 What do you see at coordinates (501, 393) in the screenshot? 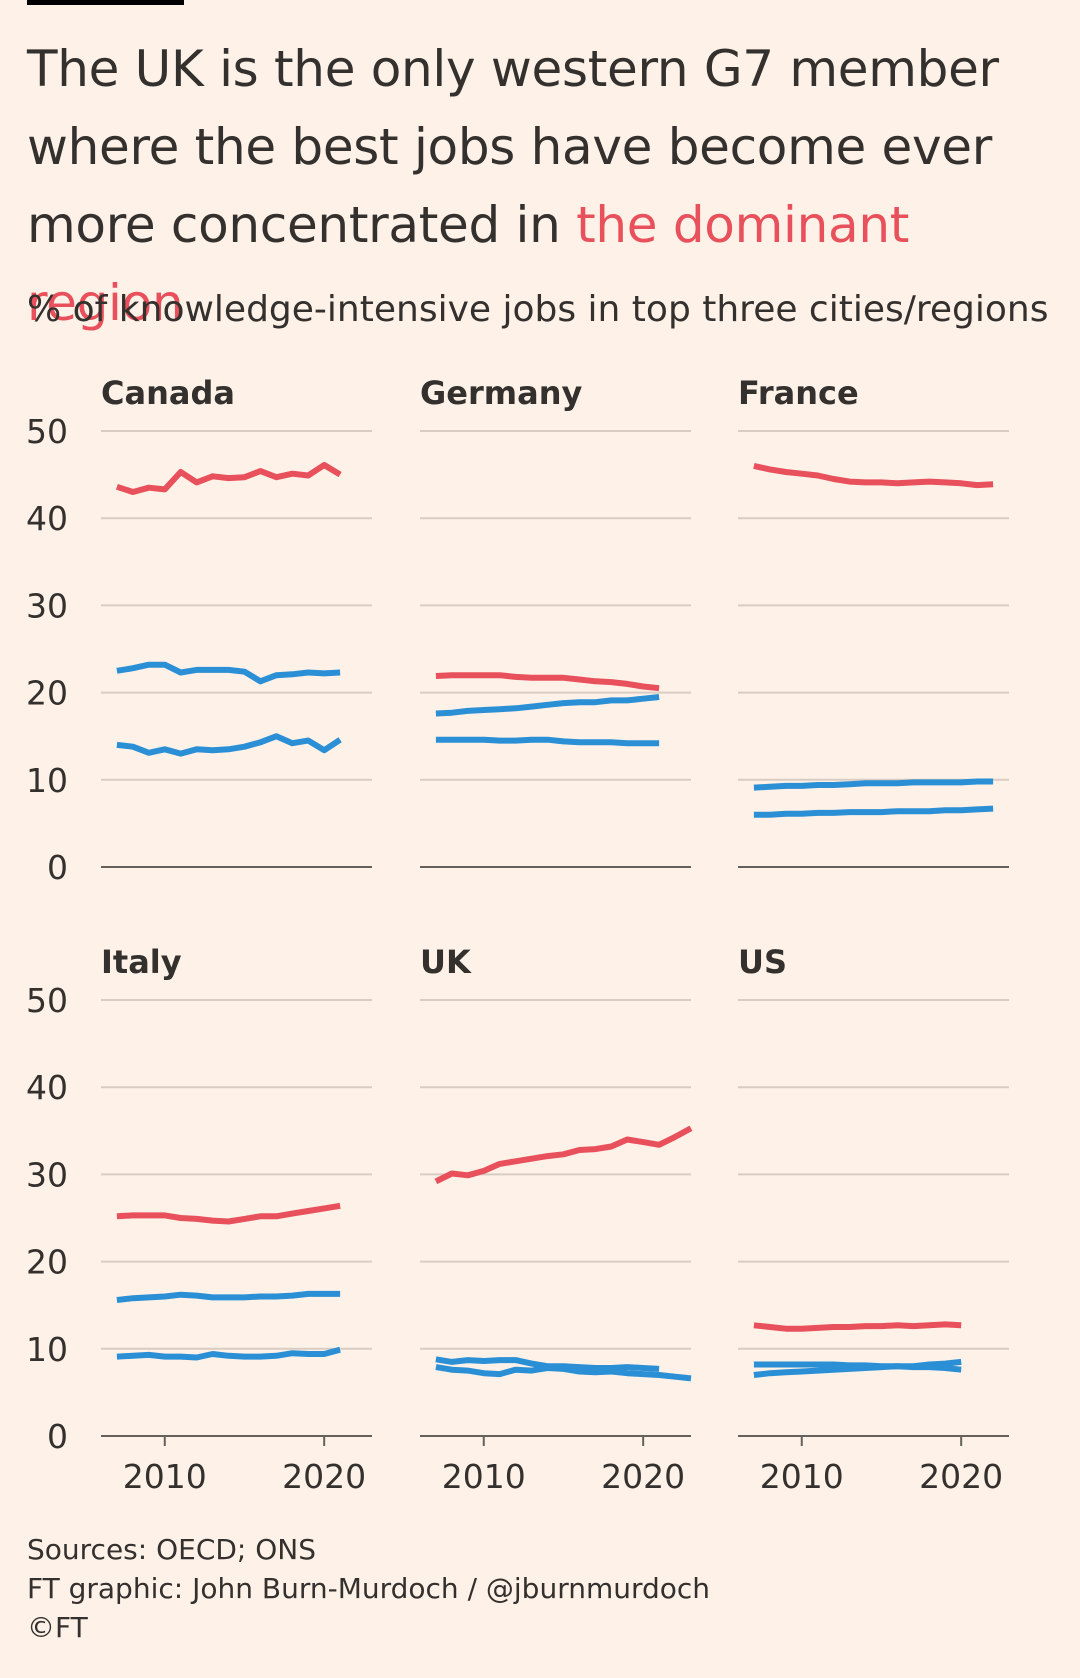
I see `panel-title-germany: Germany` at bounding box center [501, 393].